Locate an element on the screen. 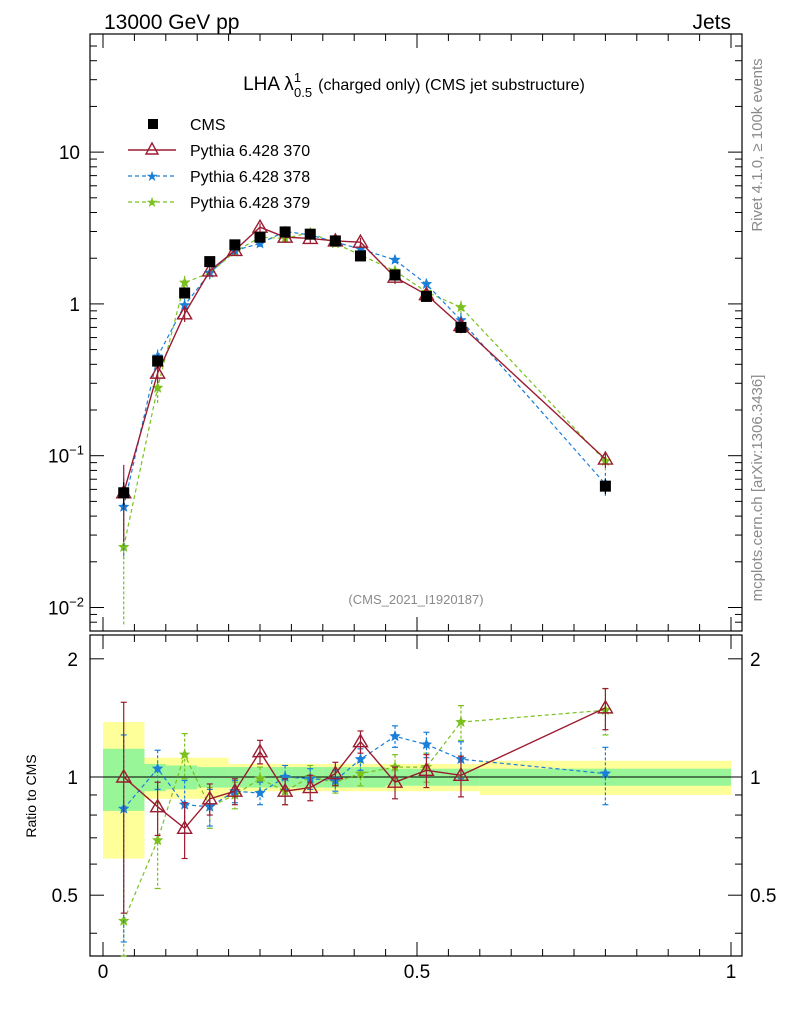  x-tick-label: 1 is located at coordinates (731, 972).